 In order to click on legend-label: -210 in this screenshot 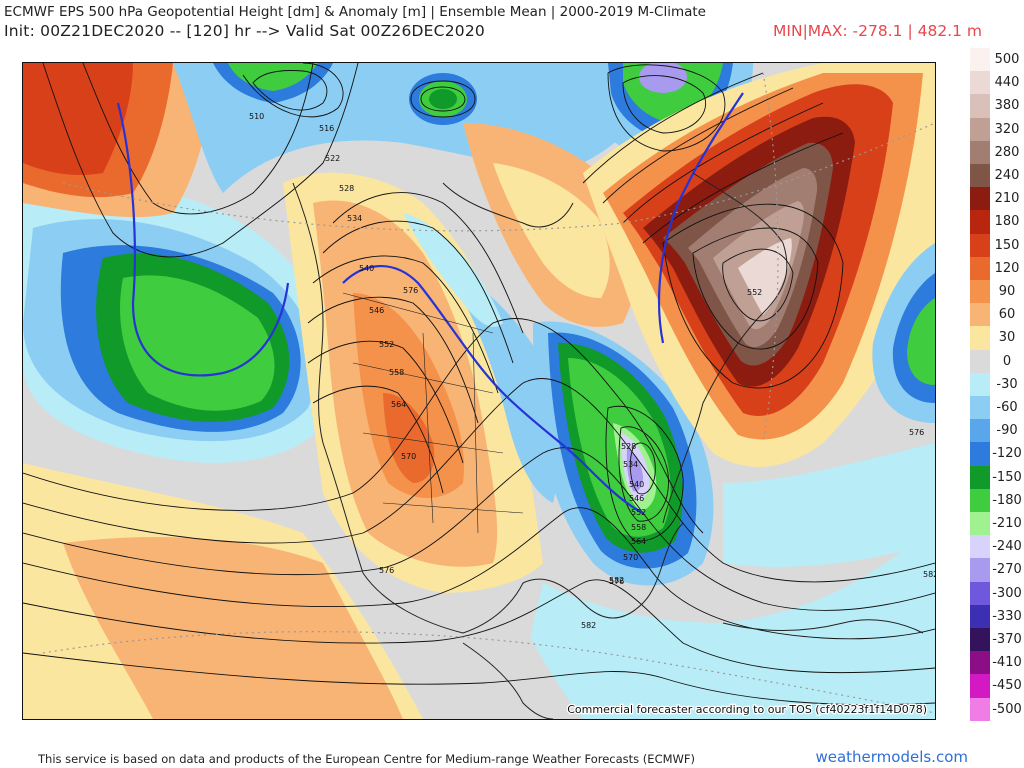, I will do `click(1007, 523)`.